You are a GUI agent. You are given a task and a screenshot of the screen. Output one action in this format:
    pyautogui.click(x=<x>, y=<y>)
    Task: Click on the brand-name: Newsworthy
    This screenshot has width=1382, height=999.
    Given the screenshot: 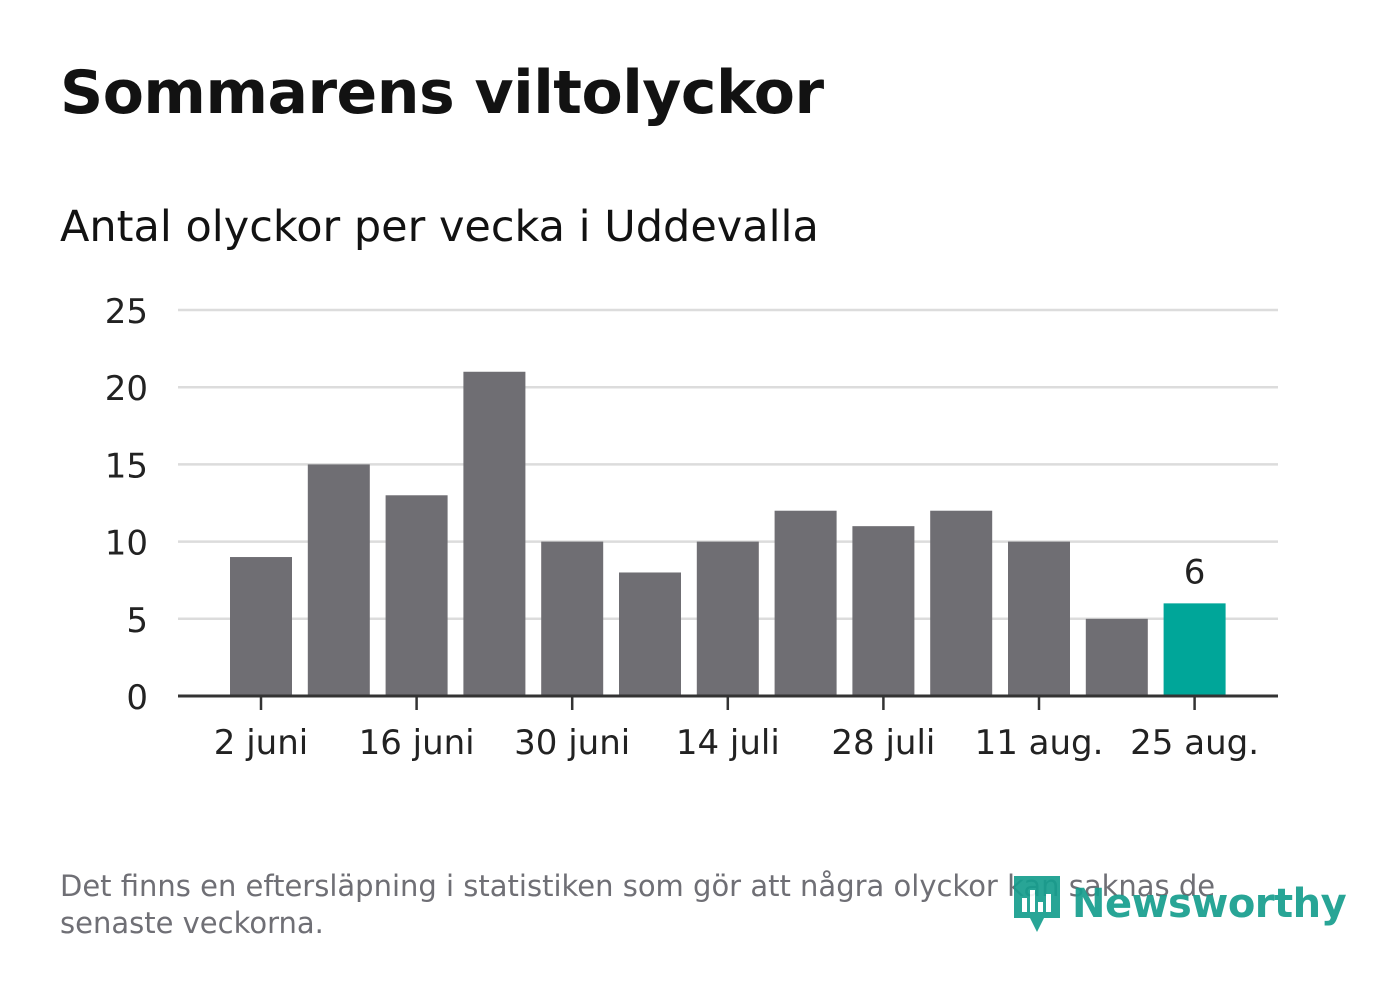 What is the action you would take?
    pyautogui.click(x=1209, y=904)
    